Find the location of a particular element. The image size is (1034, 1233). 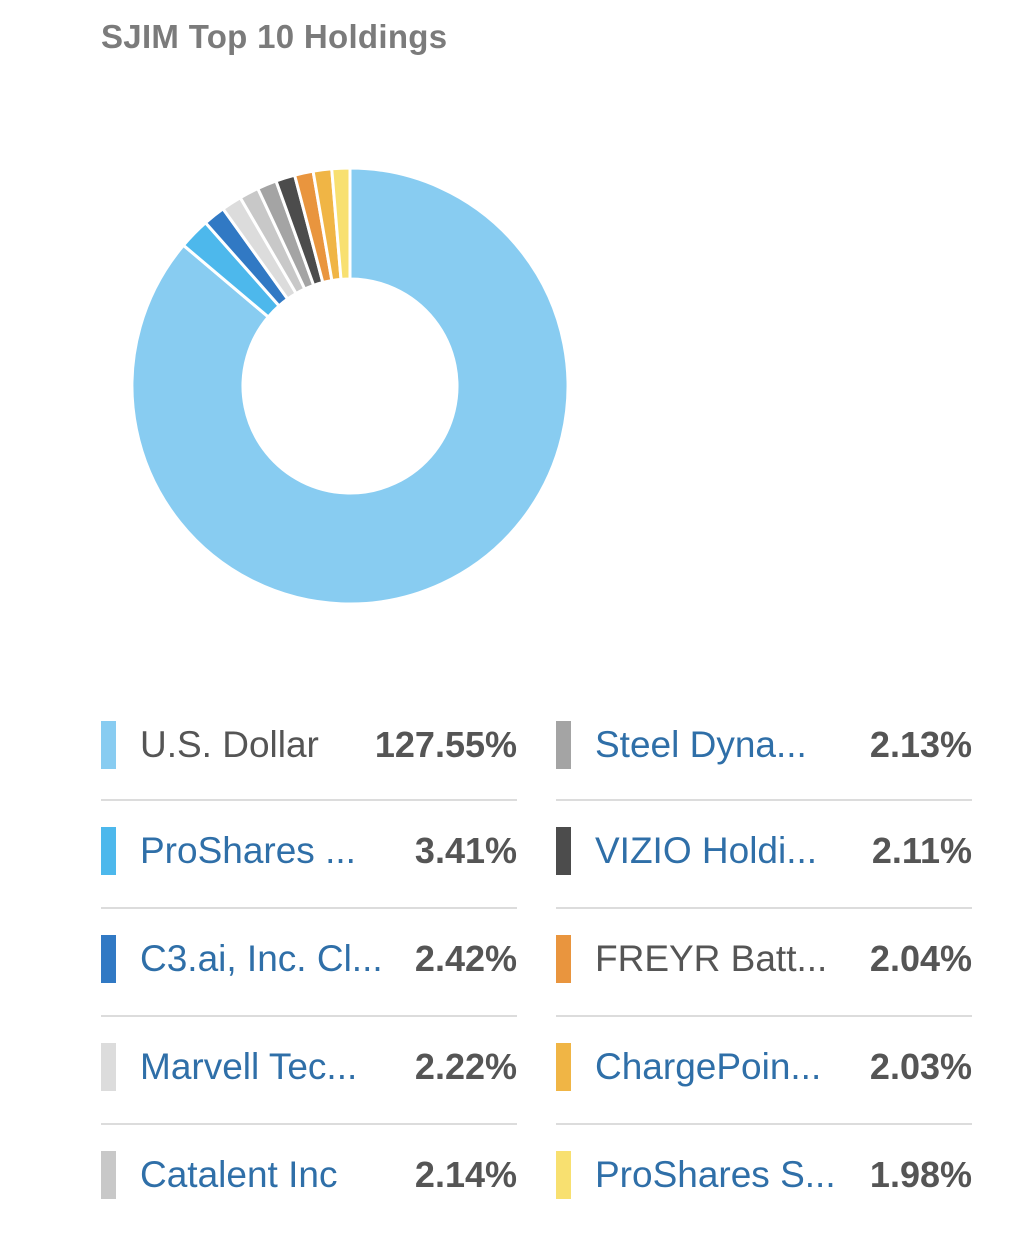

legend-value: 2.22% is located at coordinates (465, 1066).